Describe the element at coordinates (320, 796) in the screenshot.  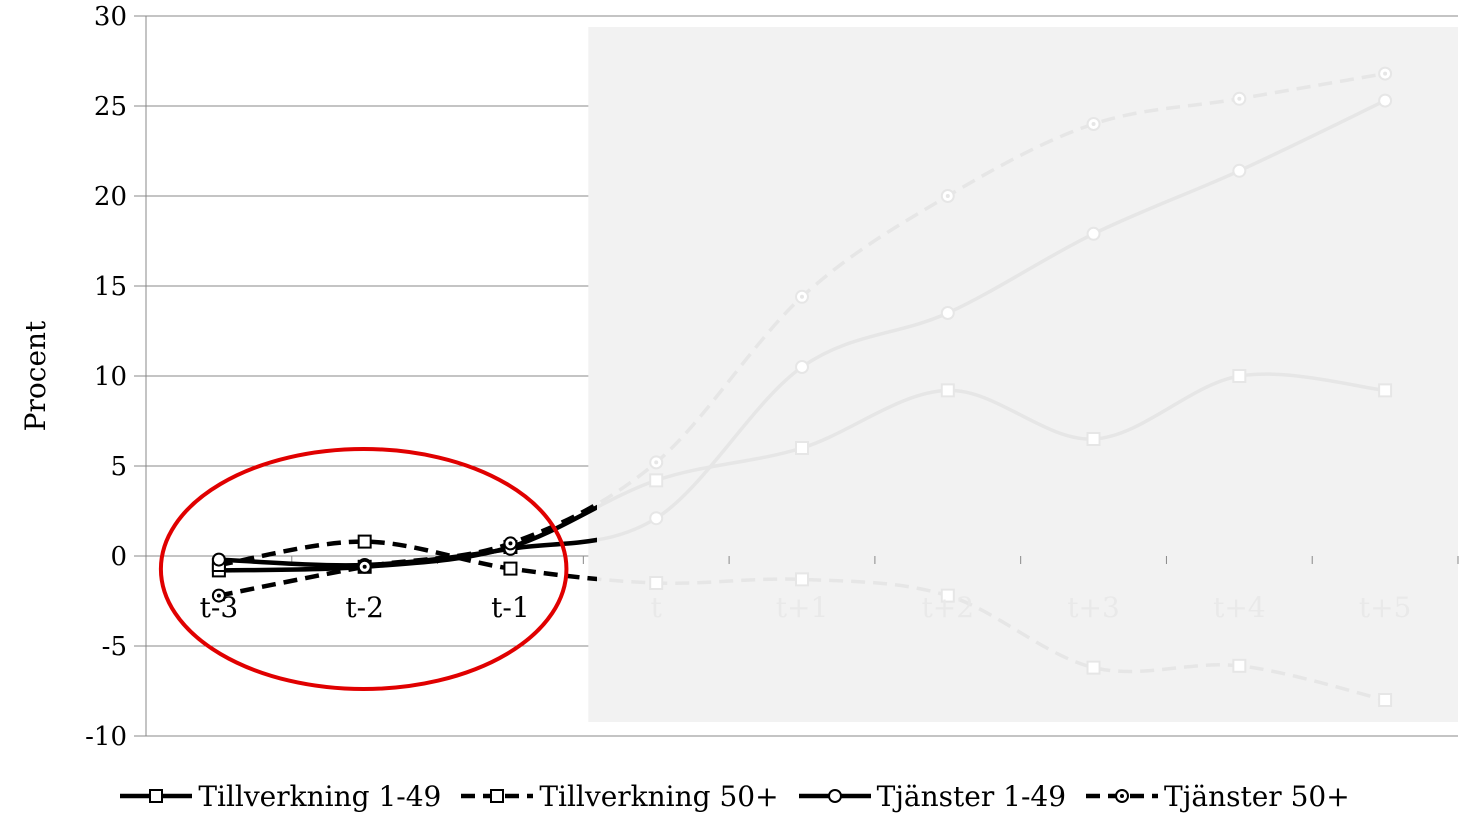
I see `legend-label: Tillverkning 1-49` at that location.